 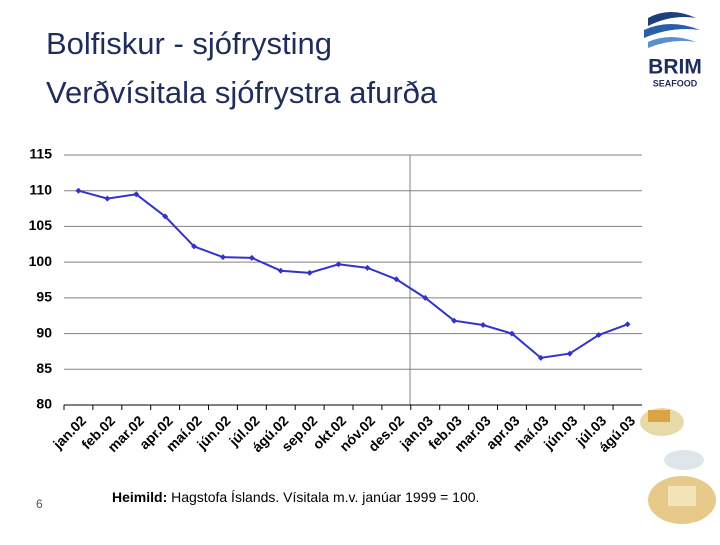 I want to click on logo-tagline: SEAFOOD, so click(x=675, y=83).